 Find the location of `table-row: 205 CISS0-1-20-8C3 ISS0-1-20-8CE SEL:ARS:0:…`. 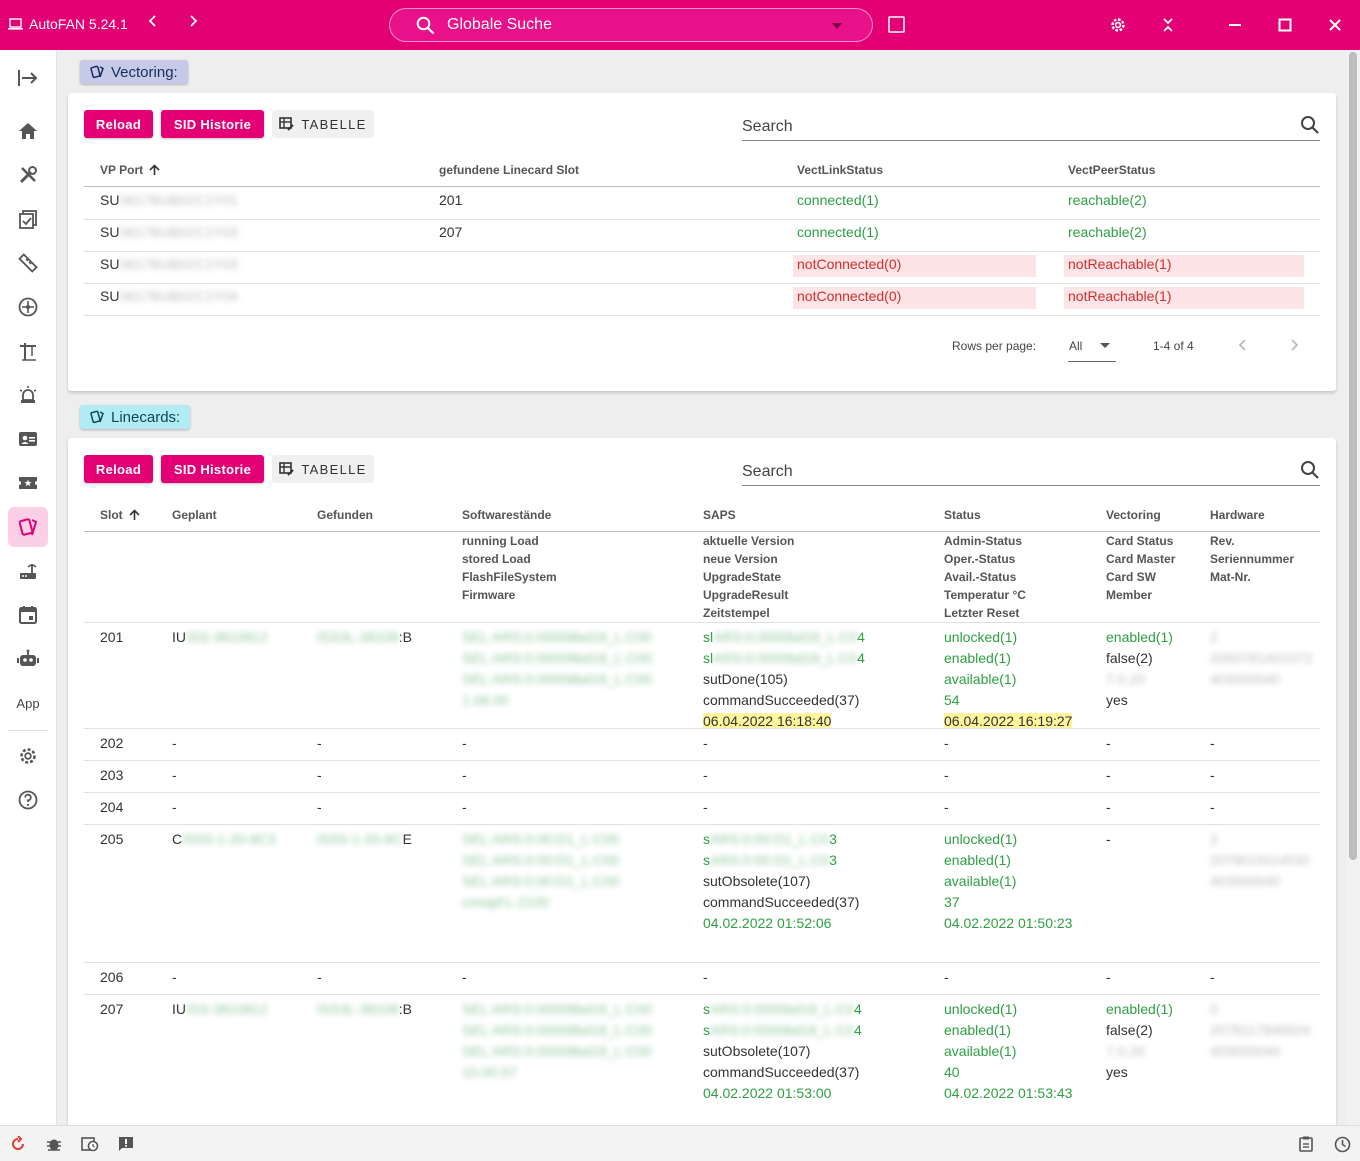

table-row: 205 CISS0-1-20-8C3 ISS0-1-20-8CE SEL:ARS:0:… is located at coordinates (702, 894).